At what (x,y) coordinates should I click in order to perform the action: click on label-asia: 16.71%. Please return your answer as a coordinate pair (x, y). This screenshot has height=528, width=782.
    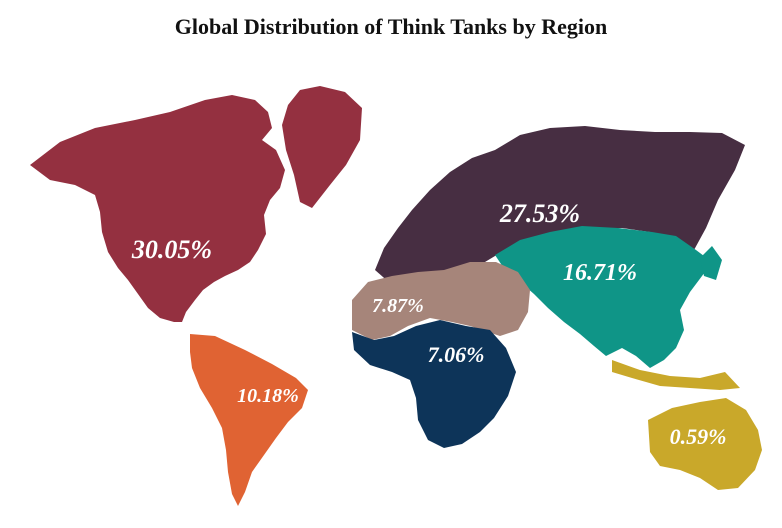
    Looking at the image, I should click on (600, 273).